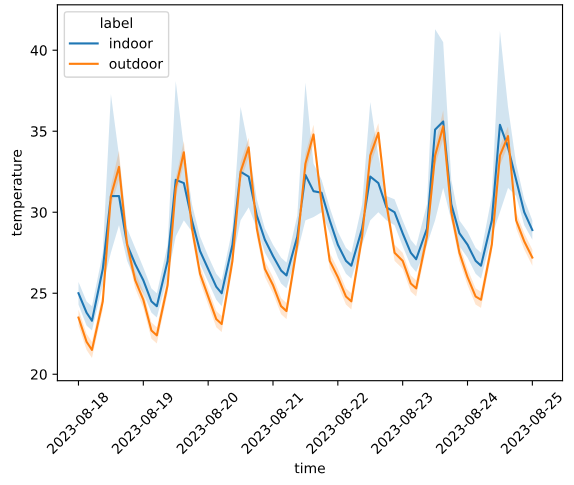 This screenshot has height=485, width=574. Describe the element at coordinates (137, 63) in the screenshot. I see `legend-label: outdoor` at that location.